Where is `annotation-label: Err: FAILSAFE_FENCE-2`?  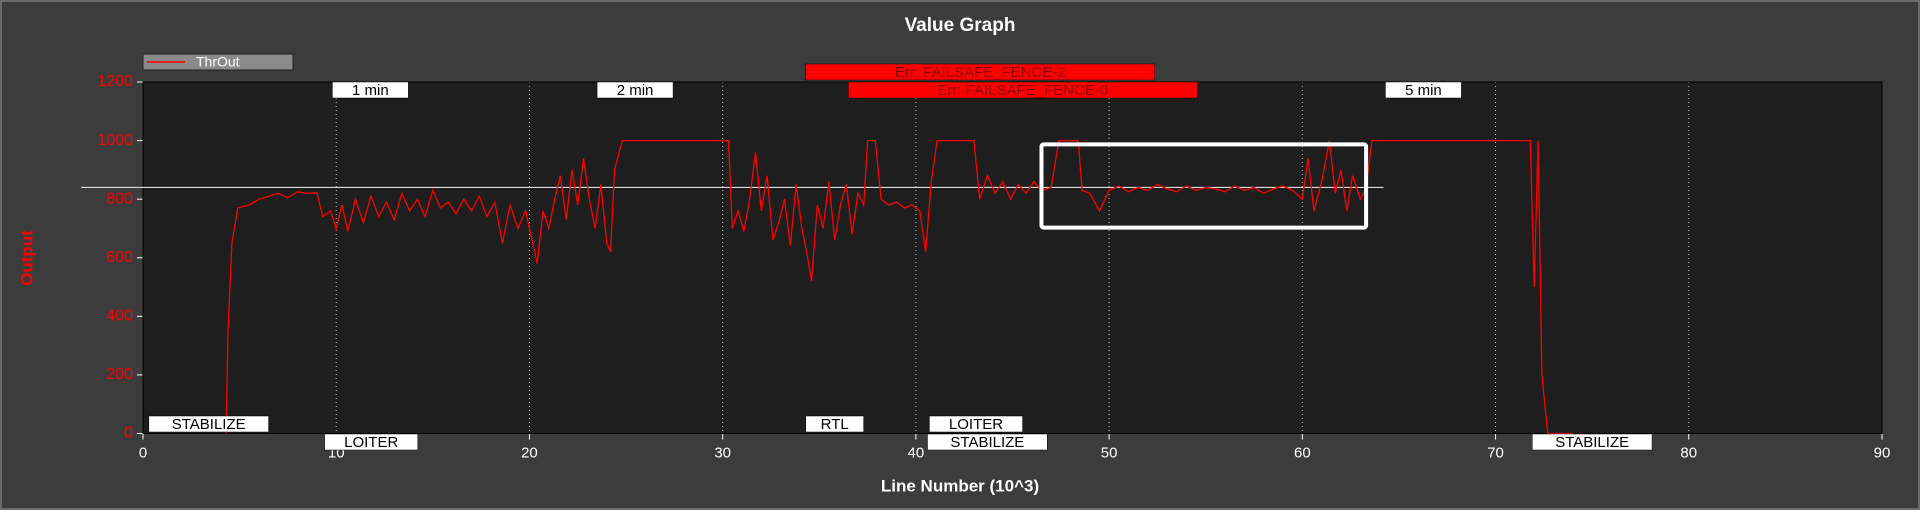 annotation-label: Err: FAILSAFE_FENCE-2 is located at coordinates (980, 72).